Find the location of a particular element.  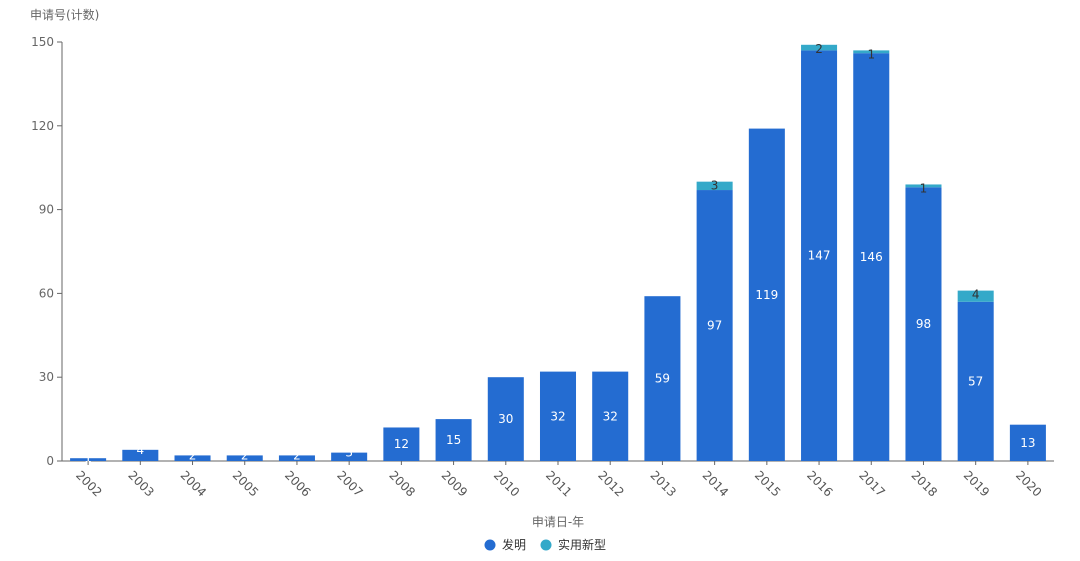

data-label: 146 is located at coordinates (871, 257).